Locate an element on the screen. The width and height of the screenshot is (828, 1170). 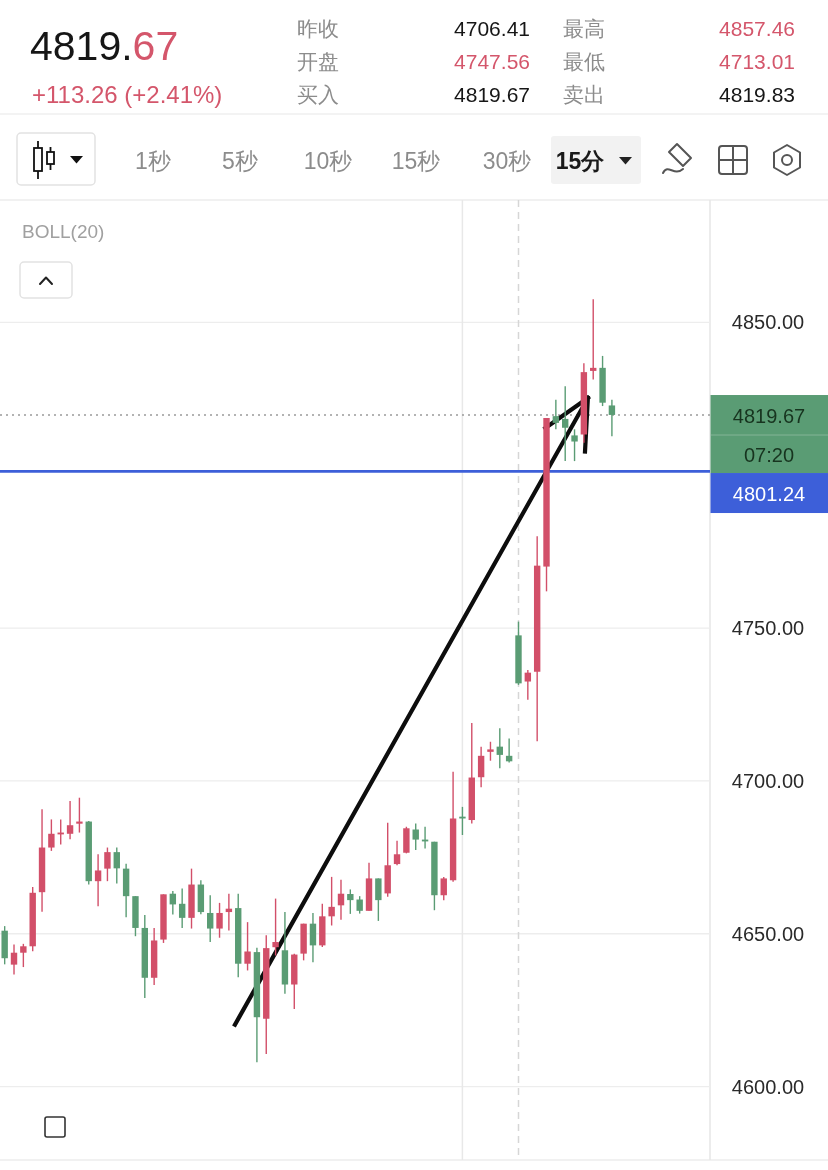
text: 最高 is located at coordinates (584, 28).